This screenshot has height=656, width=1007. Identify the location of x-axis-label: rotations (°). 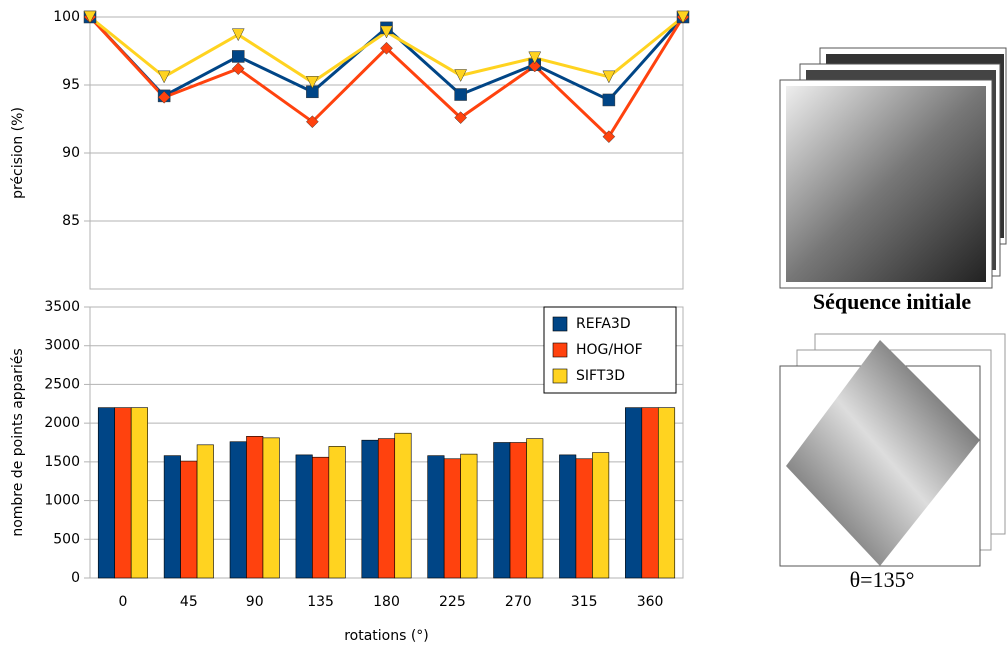
(386, 636).